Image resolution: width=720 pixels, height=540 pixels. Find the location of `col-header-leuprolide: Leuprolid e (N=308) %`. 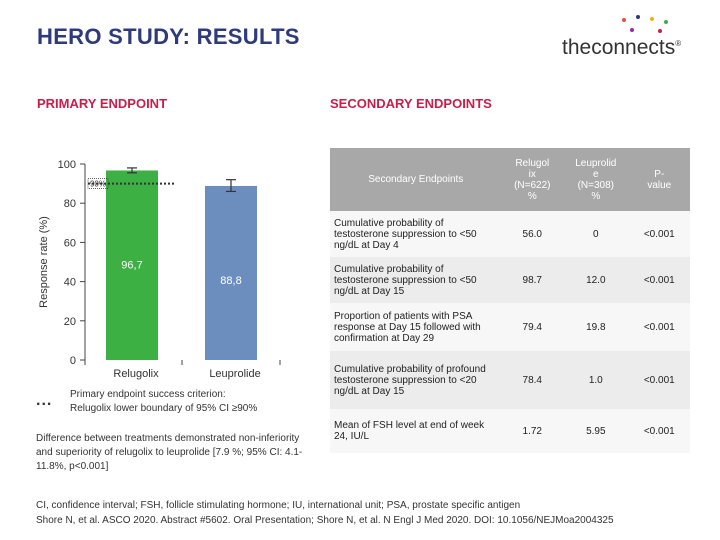

col-header-leuprolide: Leuprolid e (N=308) % is located at coordinates (596, 179).